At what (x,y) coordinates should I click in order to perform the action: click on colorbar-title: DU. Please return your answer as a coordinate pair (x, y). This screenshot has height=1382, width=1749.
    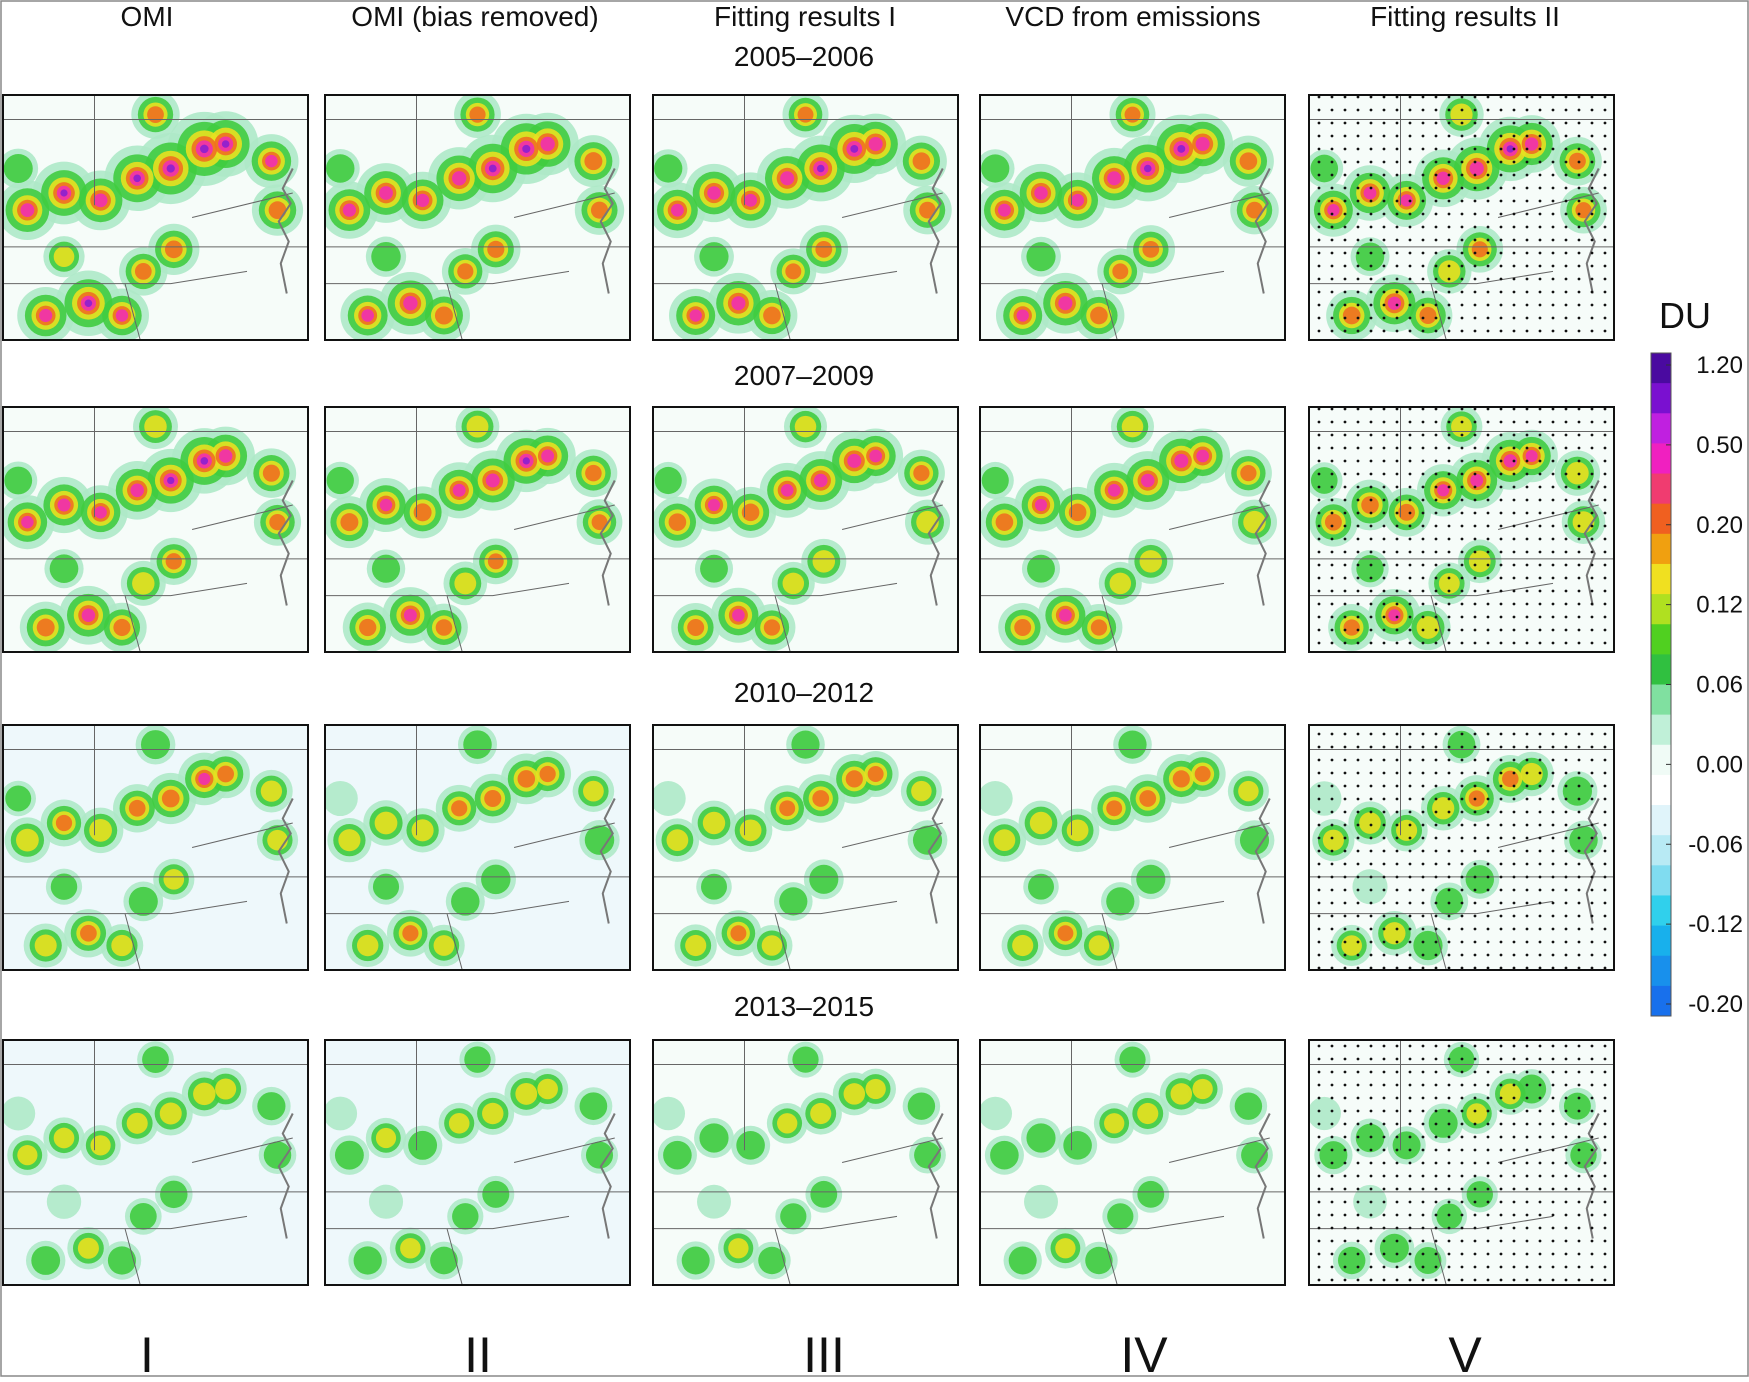
    Looking at the image, I should click on (1685, 315).